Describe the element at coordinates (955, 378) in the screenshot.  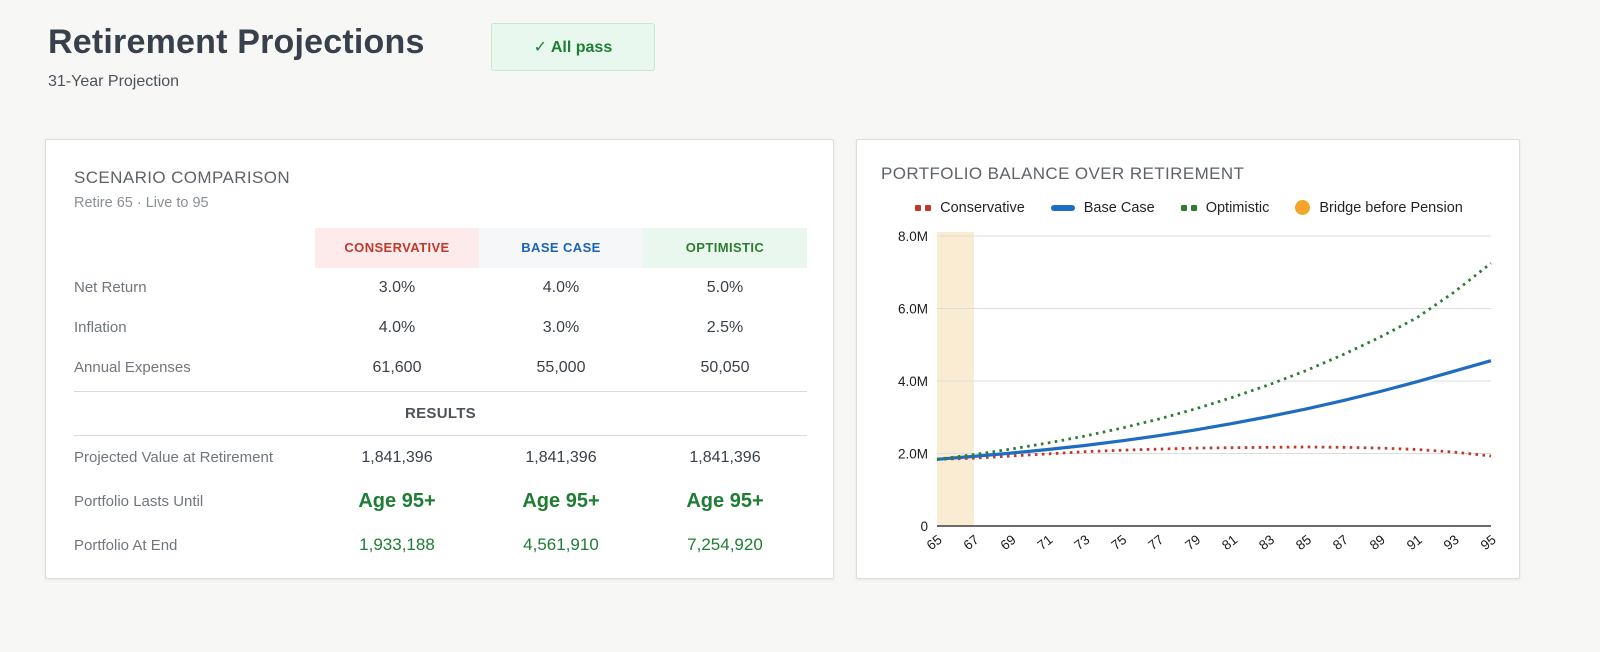
I see `bridge-before-pension-band` at that location.